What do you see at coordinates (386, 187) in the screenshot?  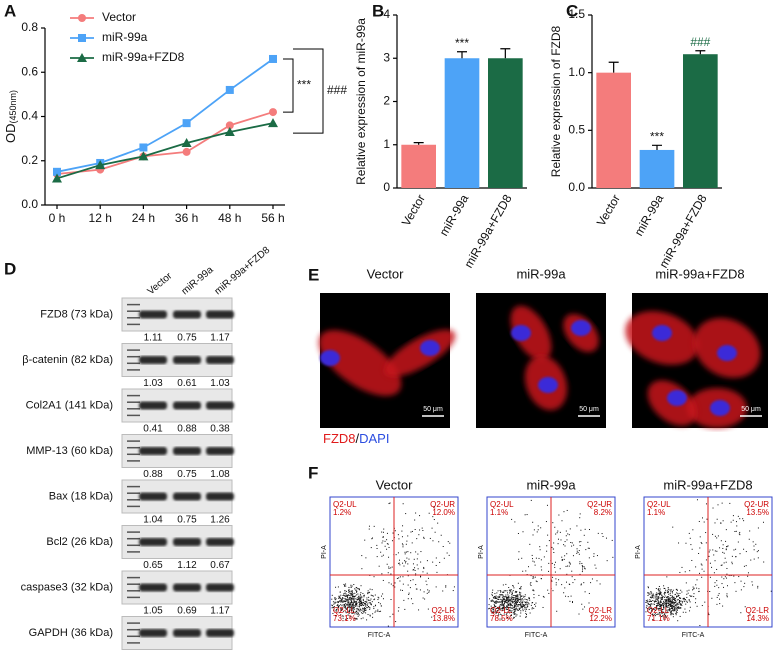 I see `y-tick-label: 0` at bounding box center [386, 187].